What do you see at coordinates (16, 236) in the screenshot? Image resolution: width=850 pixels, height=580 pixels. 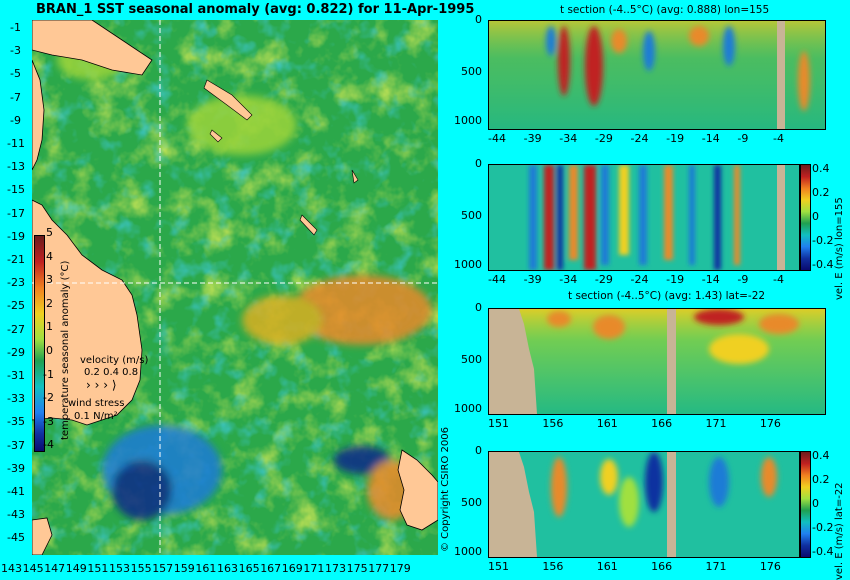 I see `map-y-tick: -19` at bounding box center [16, 236].